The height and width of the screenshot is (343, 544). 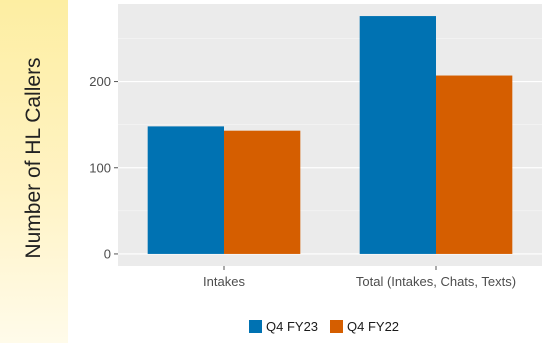 What do you see at coordinates (100, 81) in the screenshot?
I see `y-tick-label: 200` at bounding box center [100, 81].